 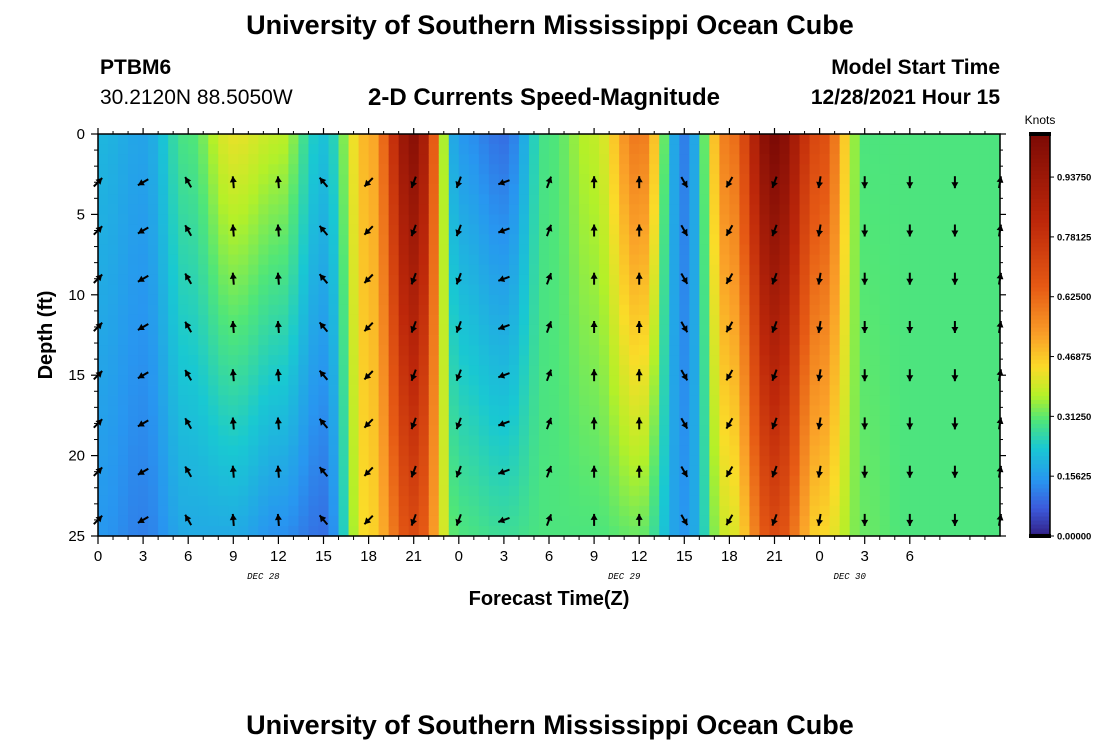 What do you see at coordinates (81, 134) in the screenshot?
I see `y-tick-label: 0` at bounding box center [81, 134].